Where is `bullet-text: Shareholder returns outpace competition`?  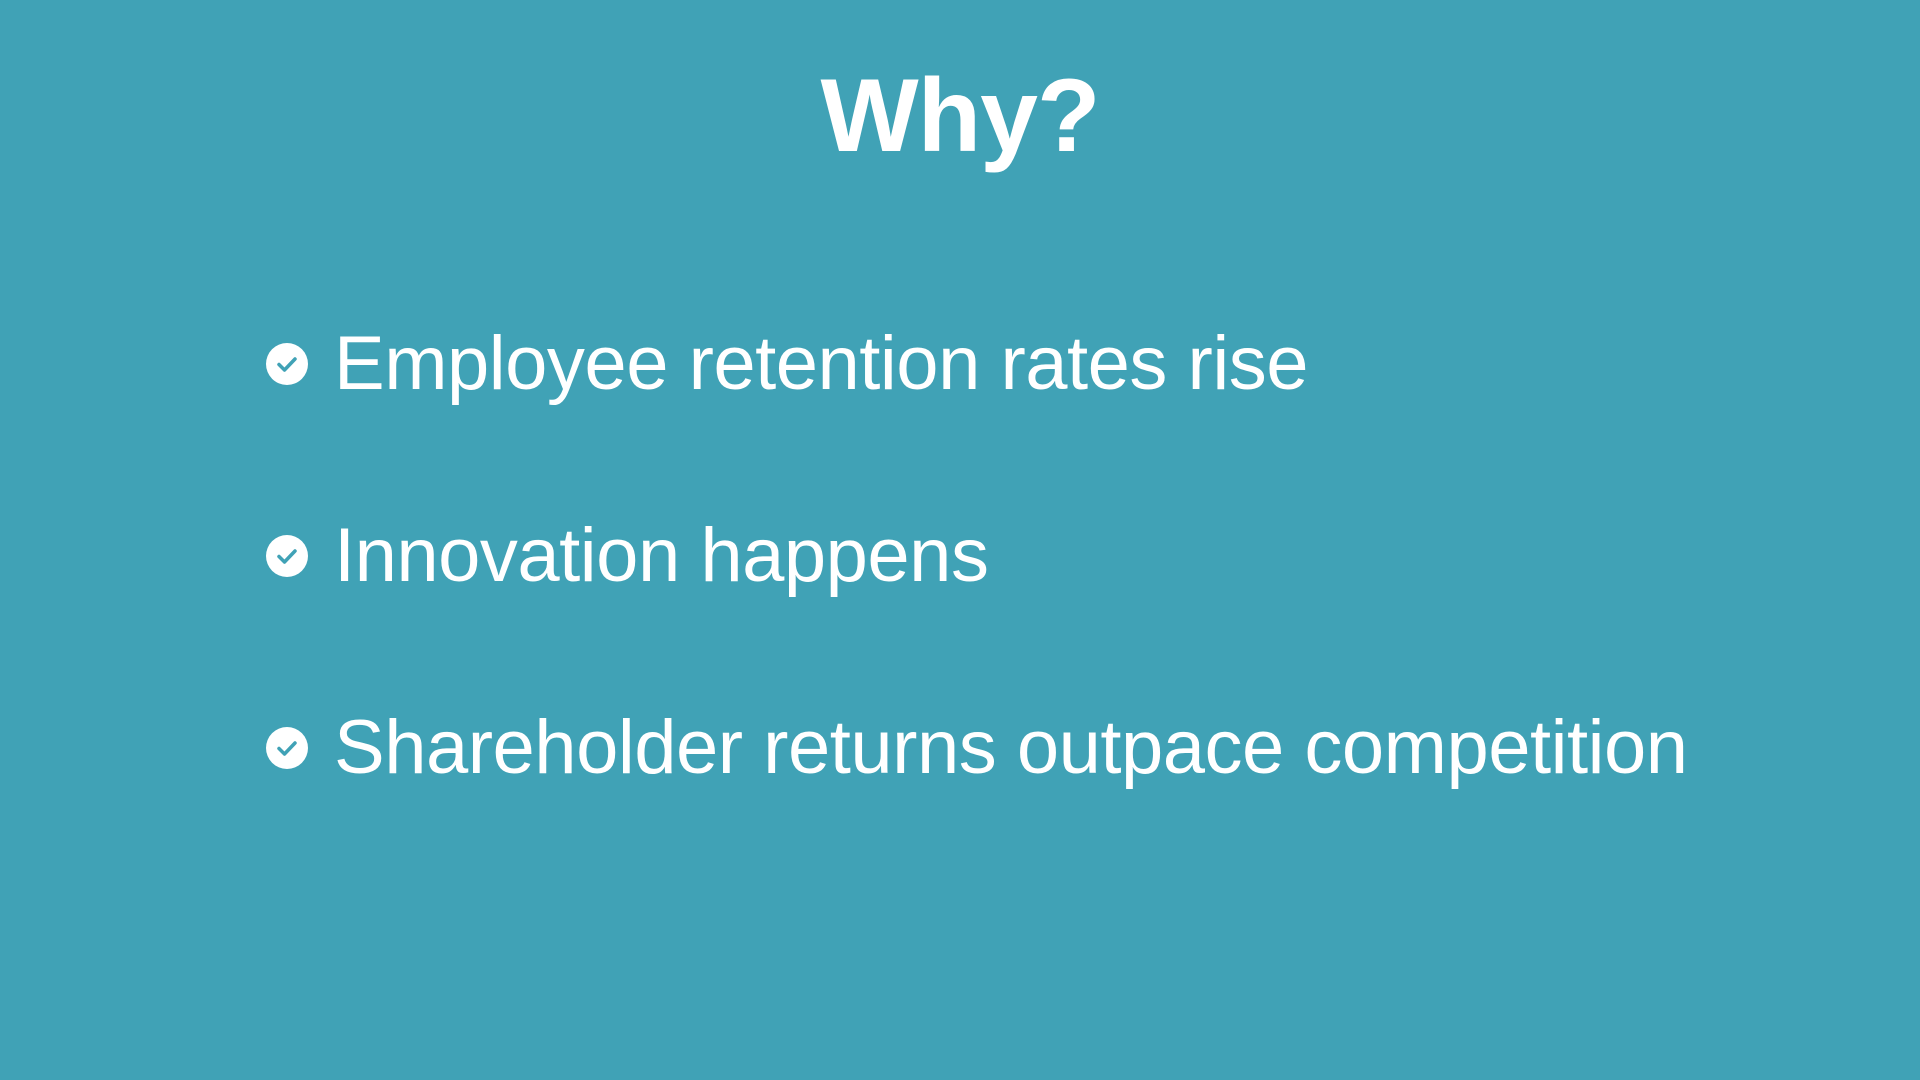
bullet-text: Shareholder returns outpace competition is located at coordinates (1011, 747).